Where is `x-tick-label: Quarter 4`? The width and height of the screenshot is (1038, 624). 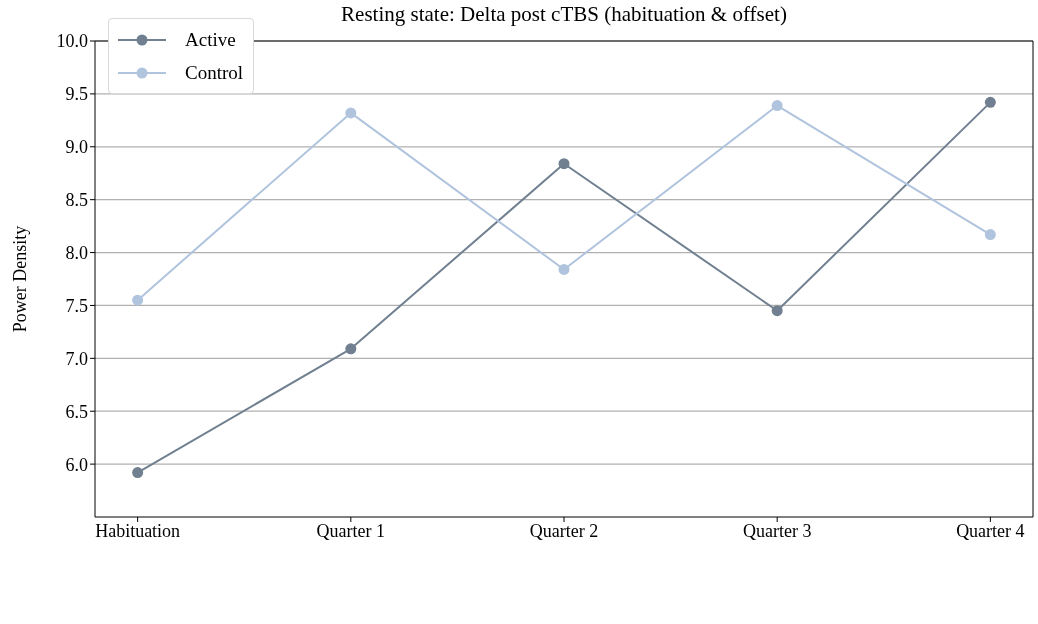
x-tick-label: Quarter 4 is located at coordinates (990, 530).